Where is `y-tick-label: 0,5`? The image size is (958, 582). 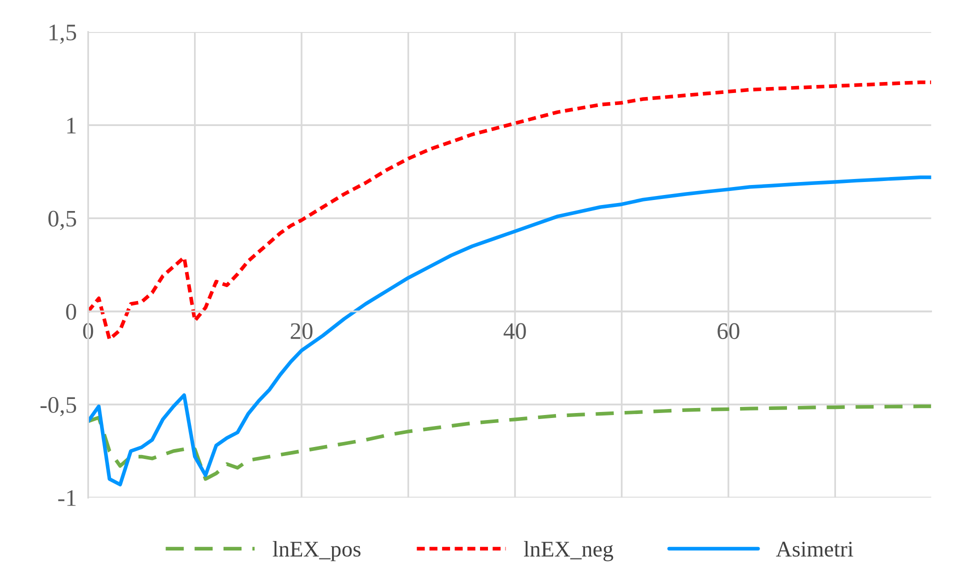 y-tick-label: 0,5 is located at coordinates (62, 220).